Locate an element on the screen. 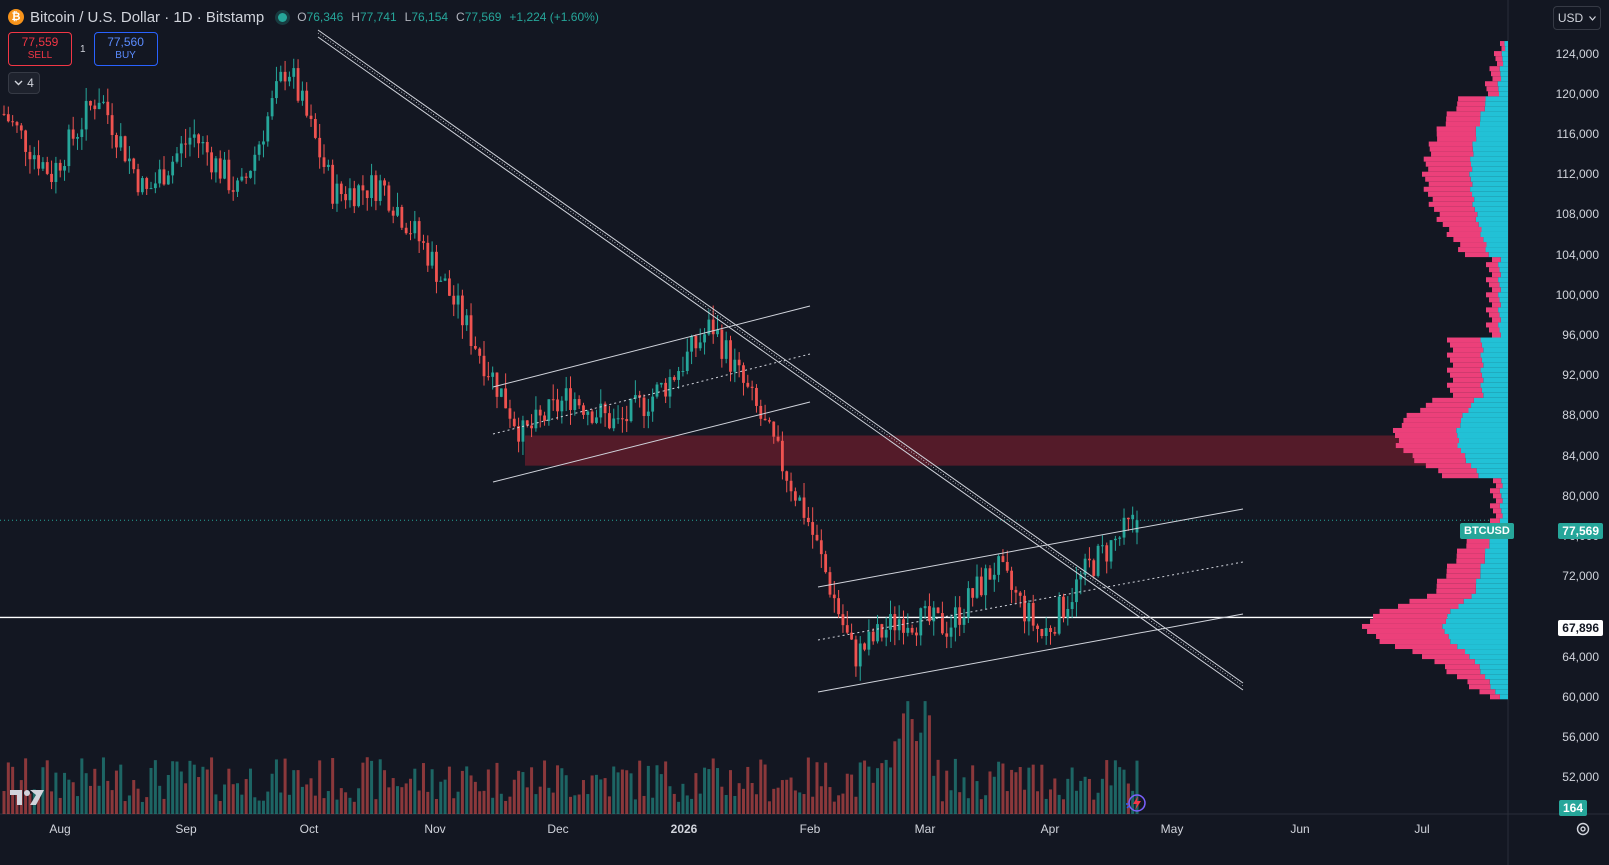 This screenshot has width=1609, height=865. assistant-bolt-icon is located at coordinates (1136, 803).